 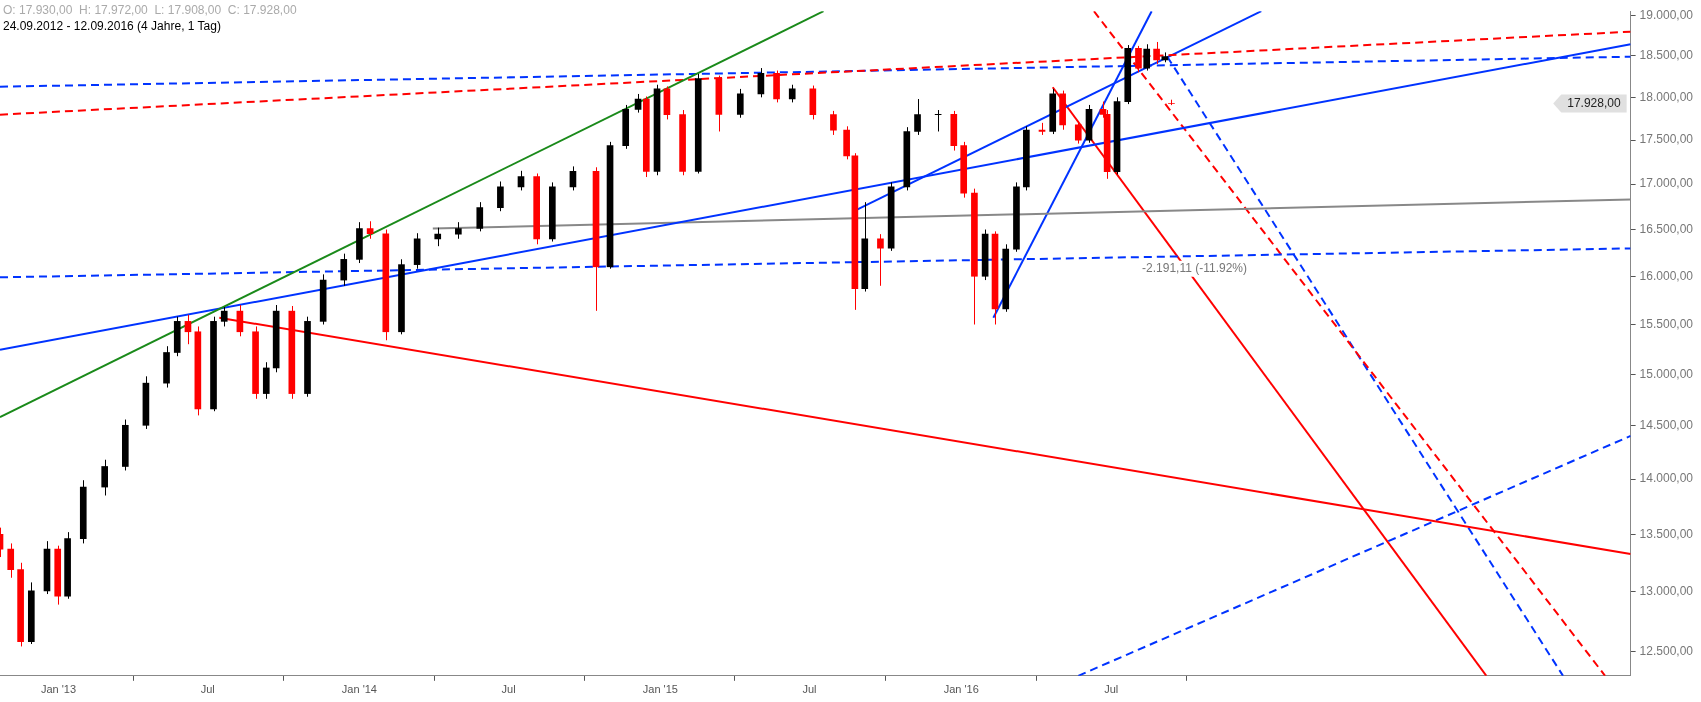 I want to click on y-tick-label: 16.500,00, so click(x=1666, y=228).